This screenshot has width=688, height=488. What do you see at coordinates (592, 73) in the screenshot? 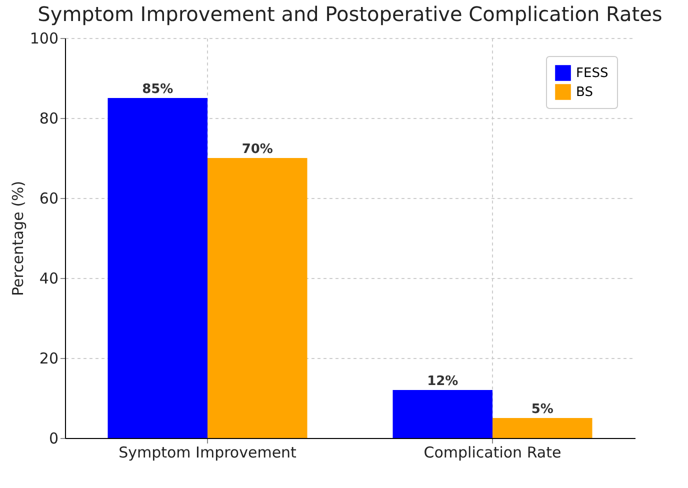
I see `legend-label: FESS` at bounding box center [592, 73].